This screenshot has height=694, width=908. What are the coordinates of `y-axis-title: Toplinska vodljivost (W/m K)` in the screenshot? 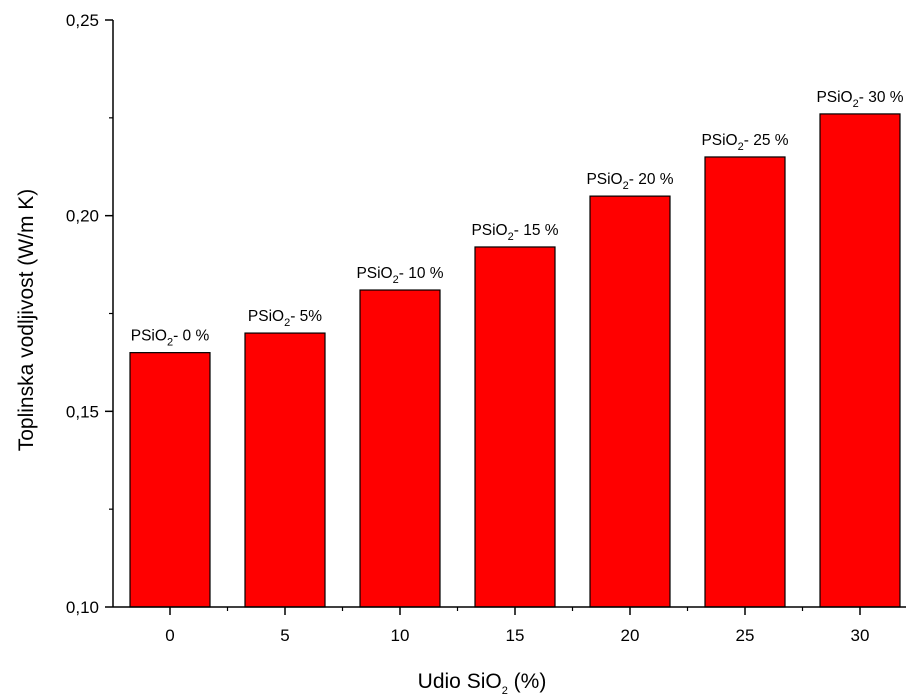 It's located at (26, 320).